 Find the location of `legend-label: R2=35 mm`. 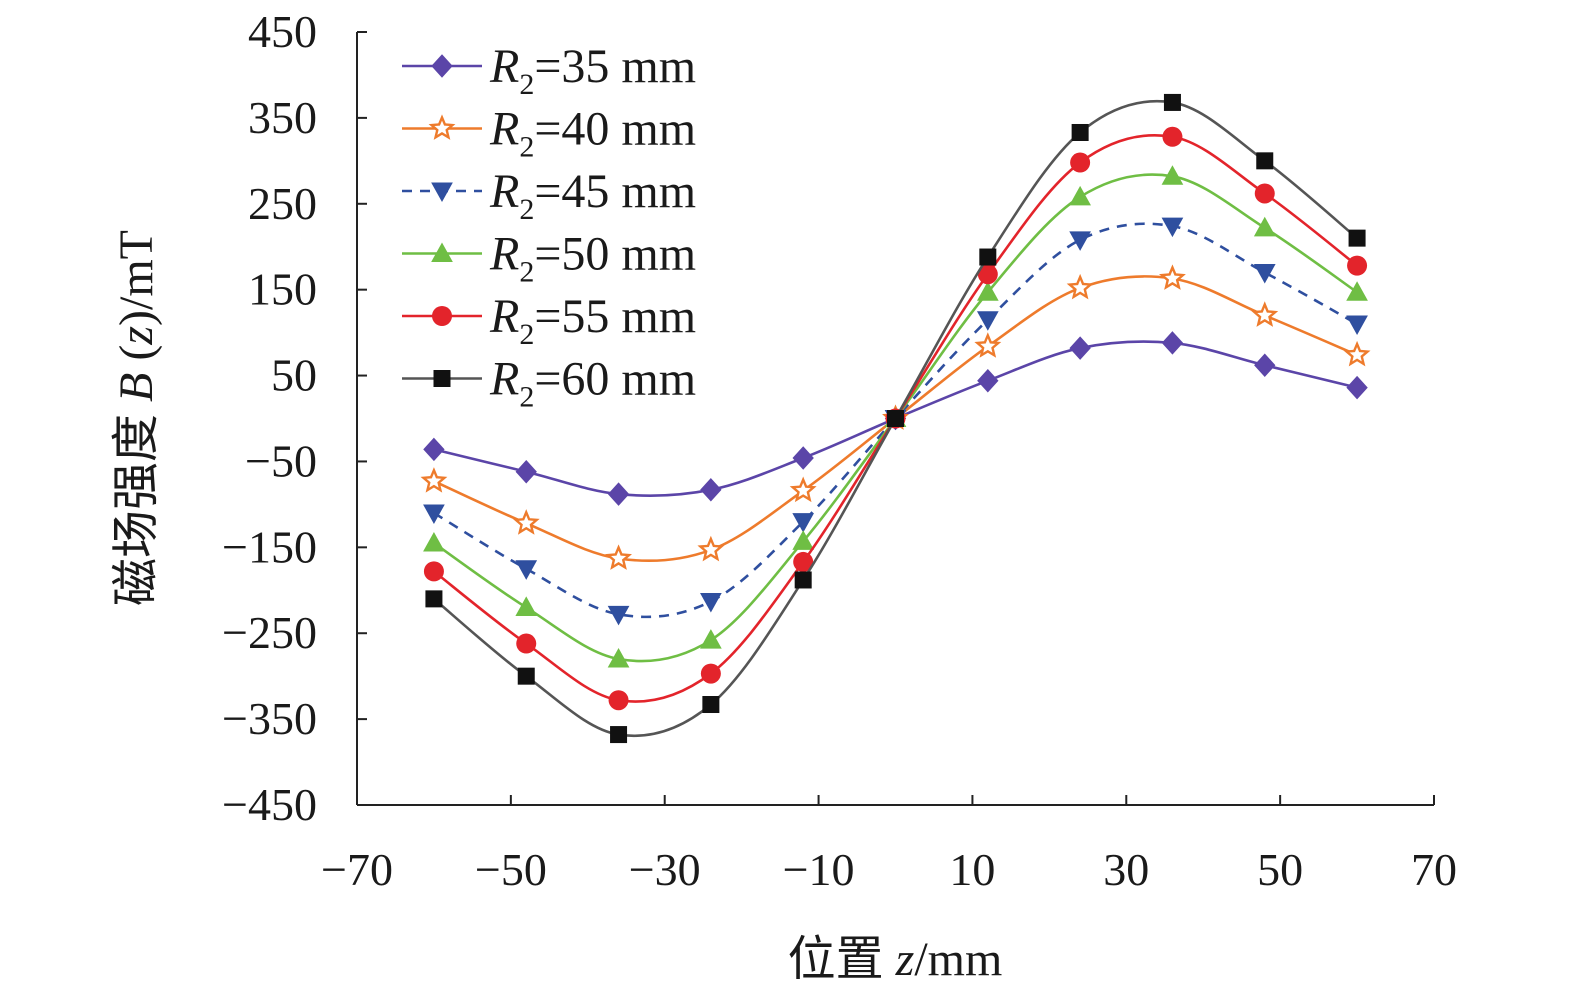

legend-label: R2=35 mm is located at coordinates (592, 70).